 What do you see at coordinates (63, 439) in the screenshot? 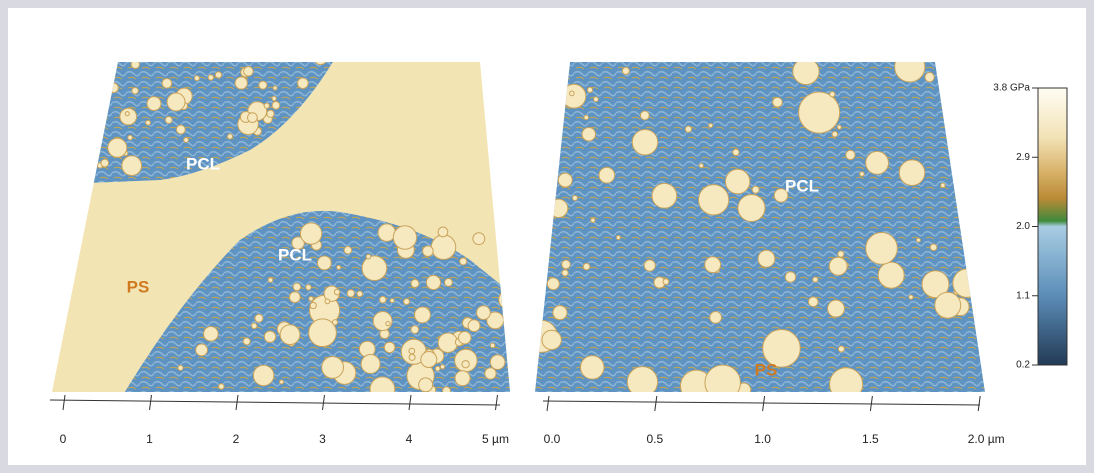
I see `axis-label: 0` at bounding box center [63, 439].